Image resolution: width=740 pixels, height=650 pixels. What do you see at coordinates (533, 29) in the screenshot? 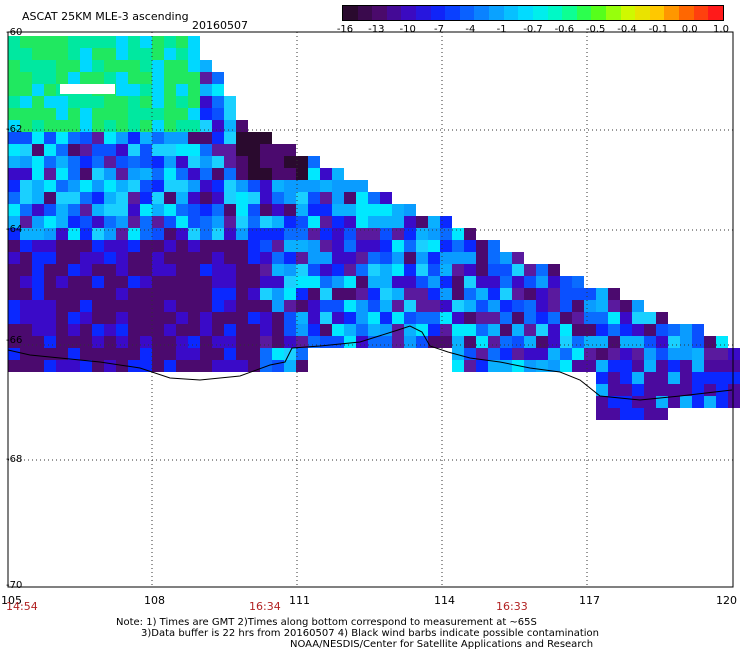
I see `colorbar-tick-label: -0.7` at bounding box center [533, 29].